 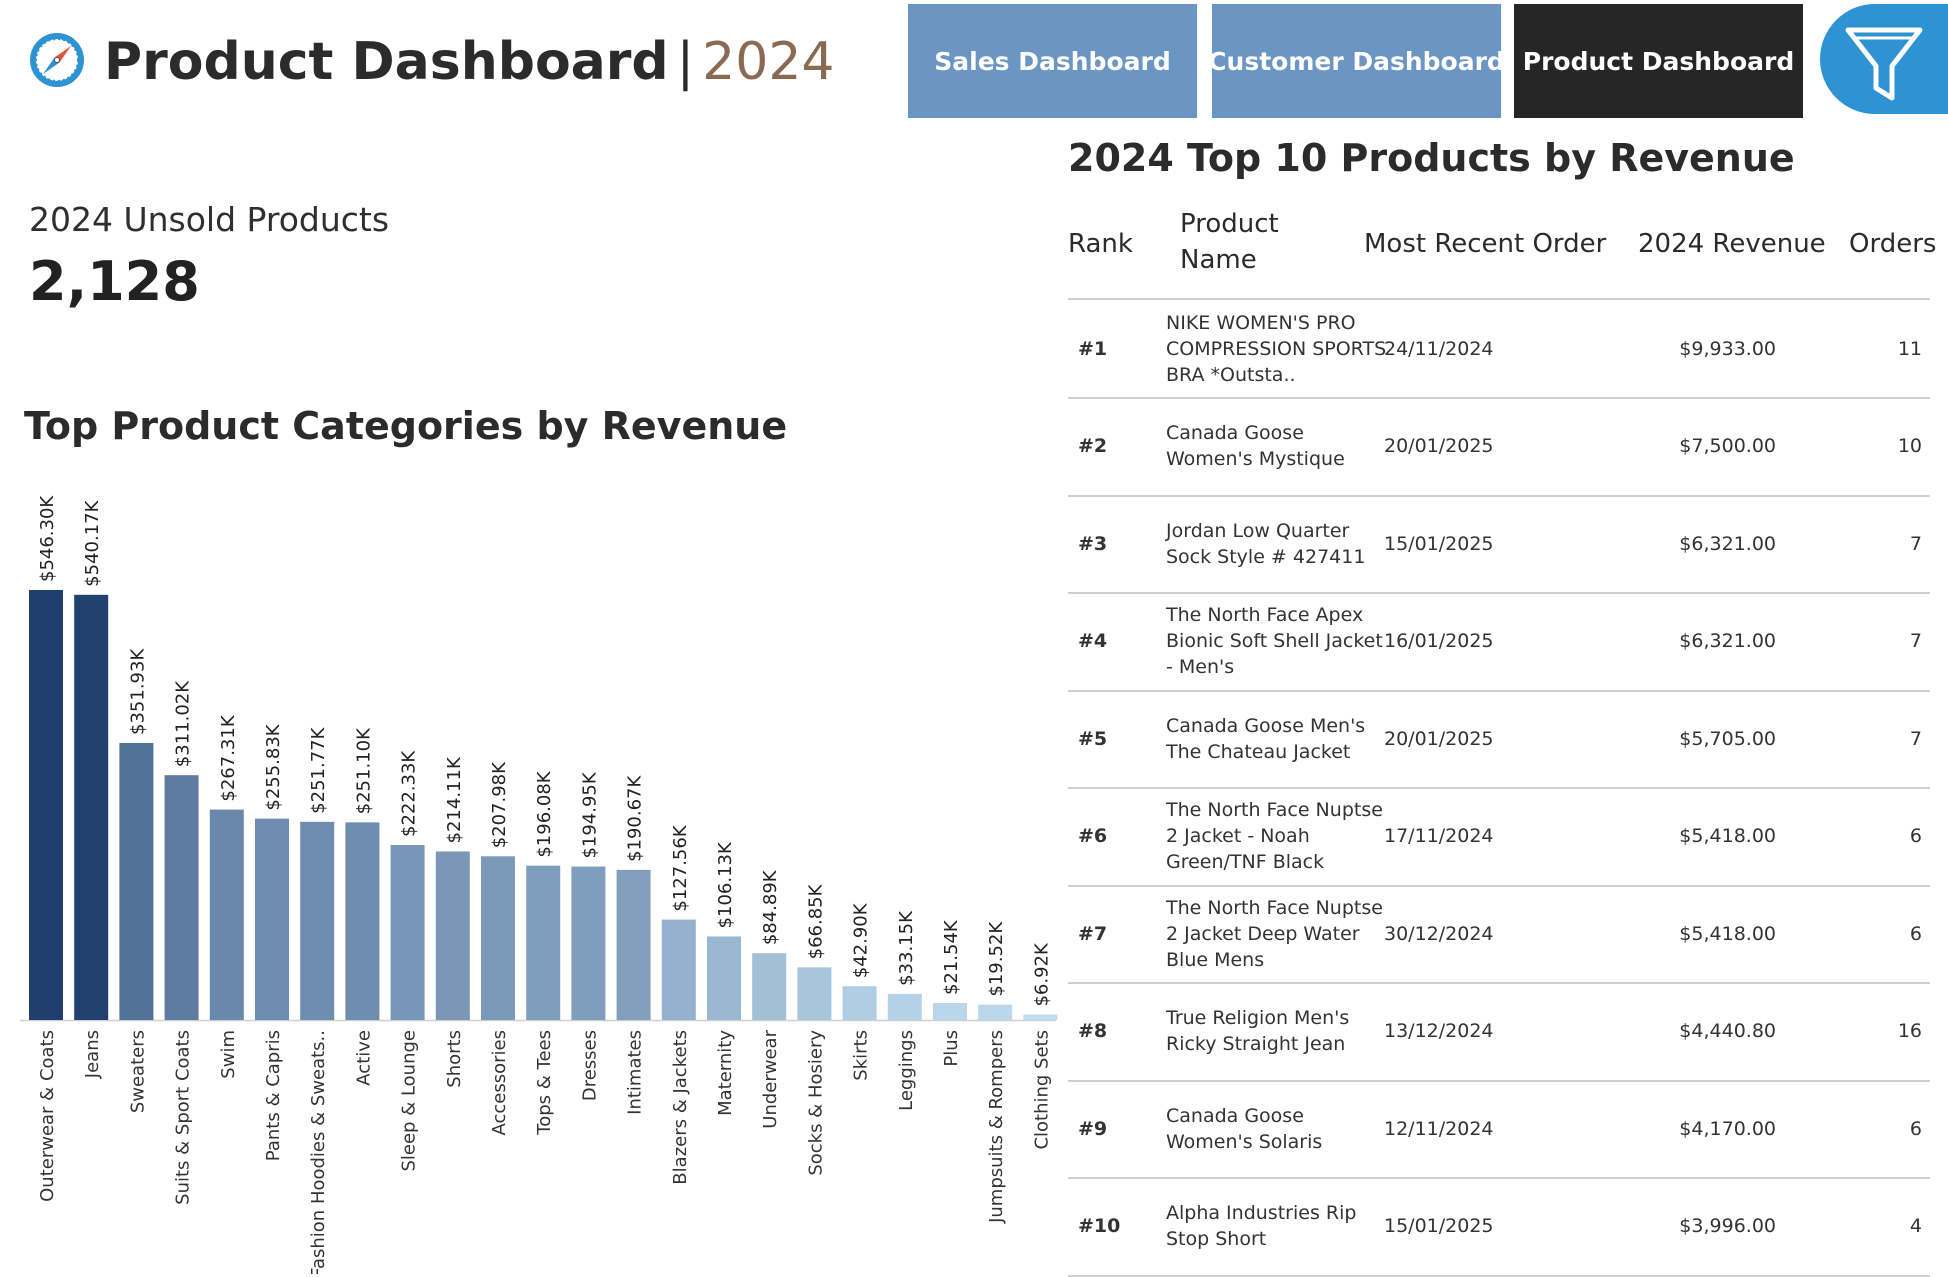 What do you see at coordinates (768, 62) in the screenshot?
I see `title-year: 2024` at bounding box center [768, 62].